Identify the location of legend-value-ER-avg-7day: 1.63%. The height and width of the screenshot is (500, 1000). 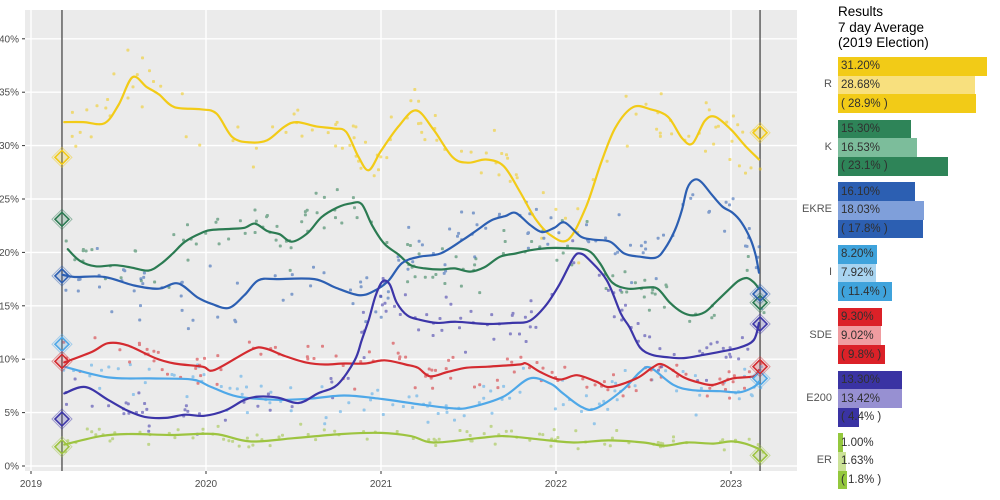
(857, 461).